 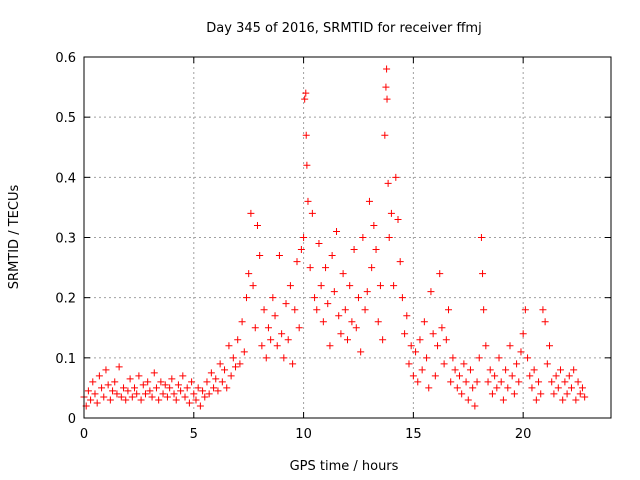 I want to click on y-tick-label: 0.5, so click(x=65, y=118).